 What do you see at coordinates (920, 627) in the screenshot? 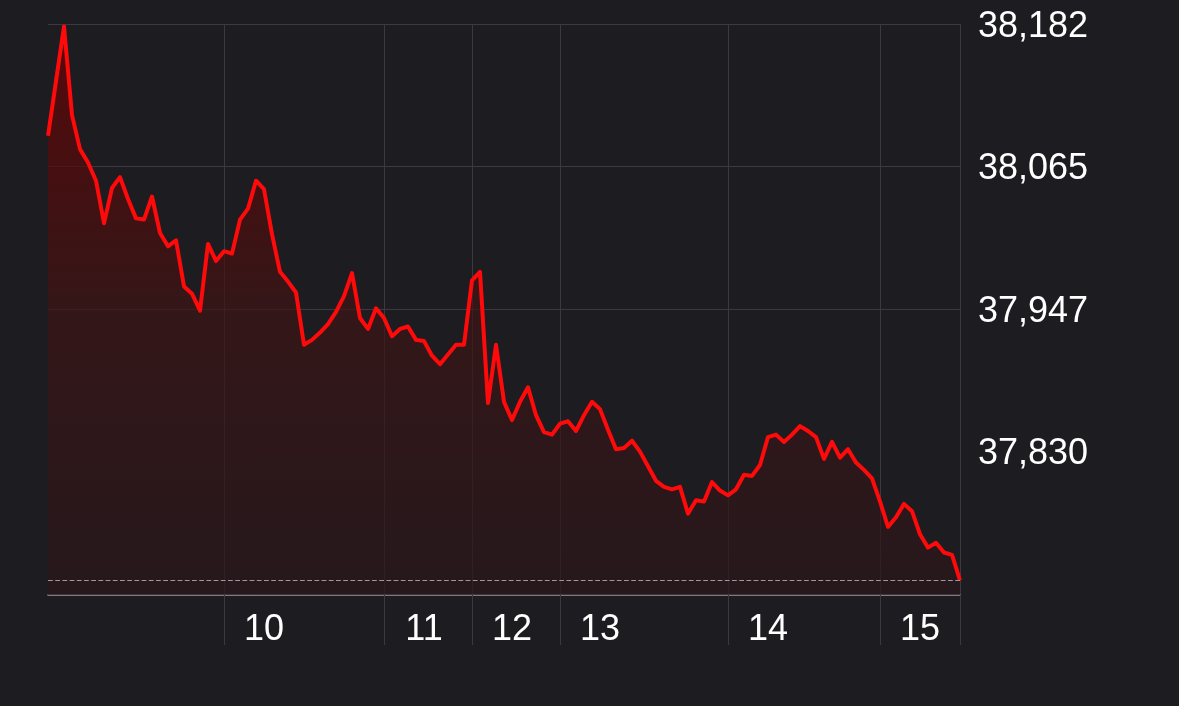
I see `x-tick-label: 15` at bounding box center [920, 627].